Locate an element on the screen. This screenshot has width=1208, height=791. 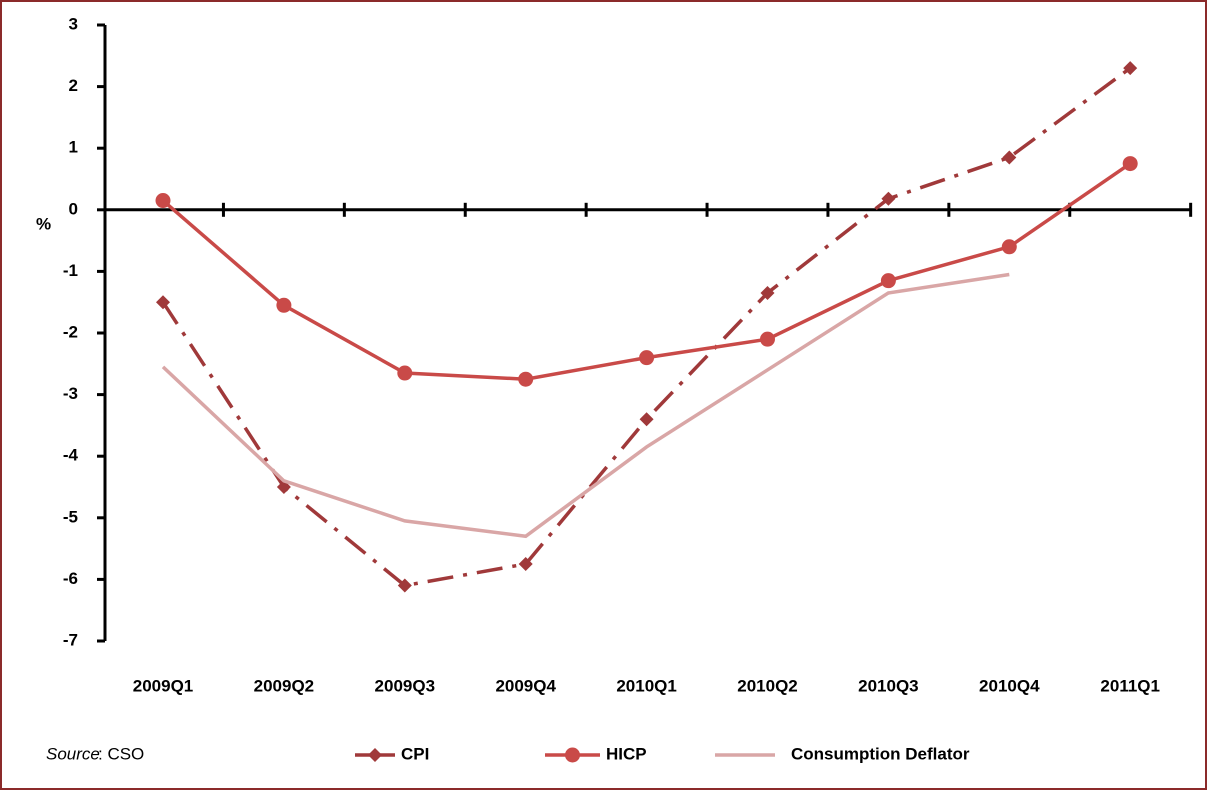
y-tick-label: -5 is located at coordinates (70, 516).